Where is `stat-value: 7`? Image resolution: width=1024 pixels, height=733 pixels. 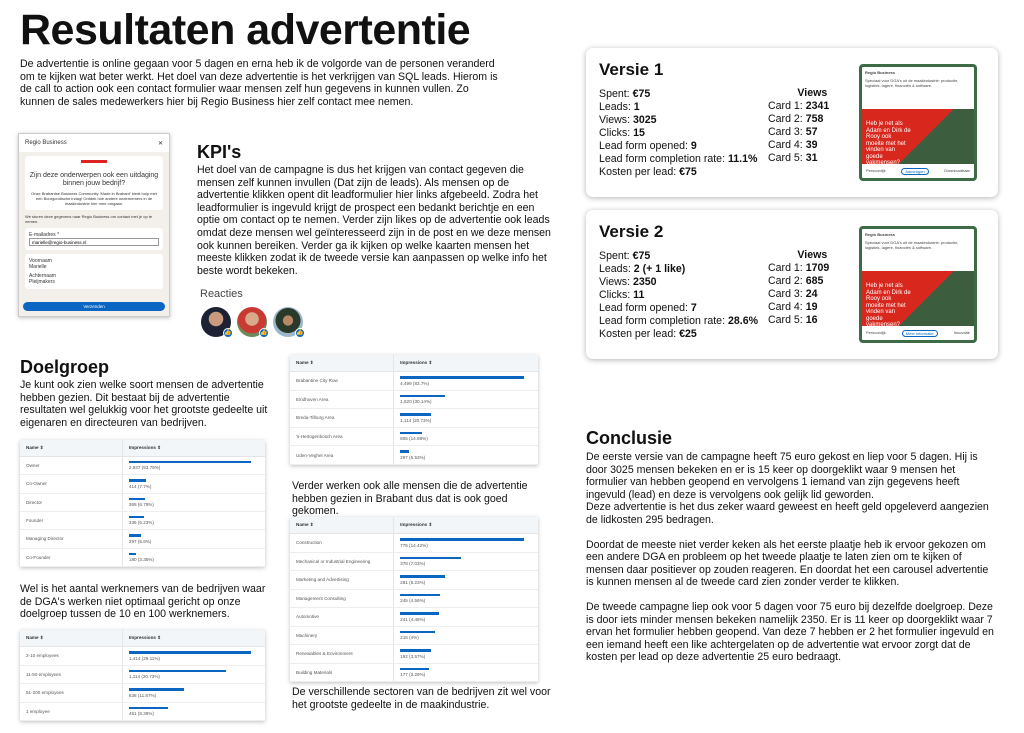 stat-value: 7 is located at coordinates (693, 308).